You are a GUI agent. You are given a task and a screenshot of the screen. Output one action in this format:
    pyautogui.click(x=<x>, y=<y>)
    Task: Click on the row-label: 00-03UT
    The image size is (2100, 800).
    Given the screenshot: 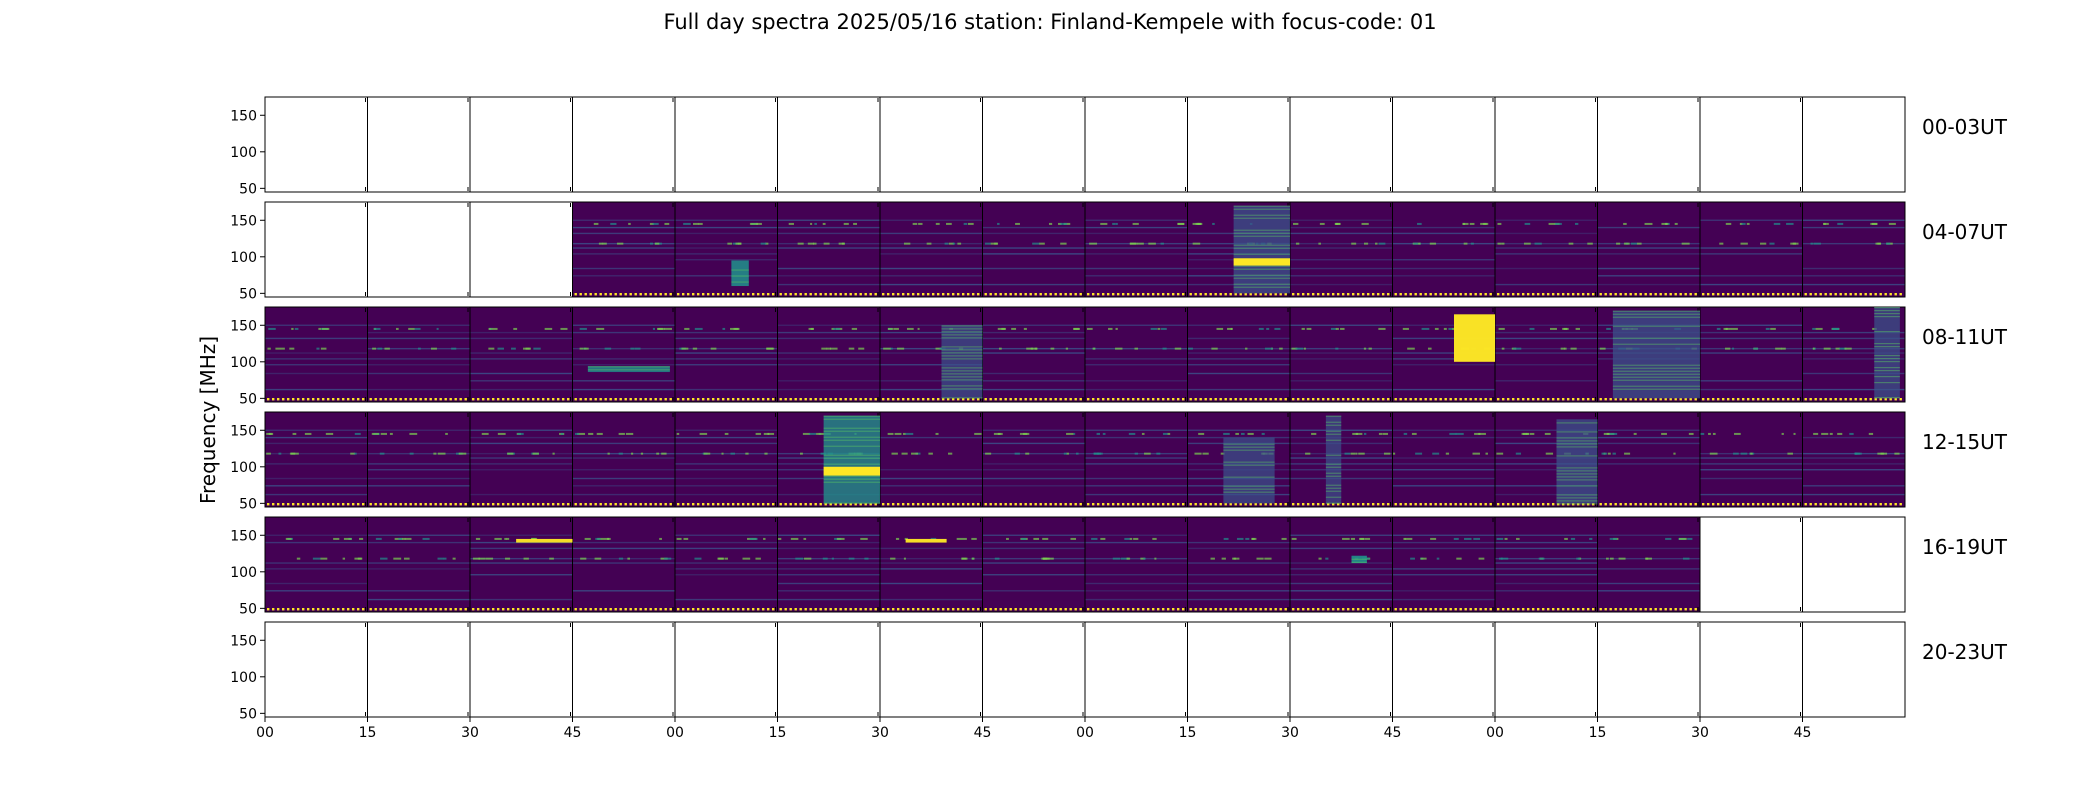 What is the action you would take?
    pyautogui.click(x=1964, y=127)
    